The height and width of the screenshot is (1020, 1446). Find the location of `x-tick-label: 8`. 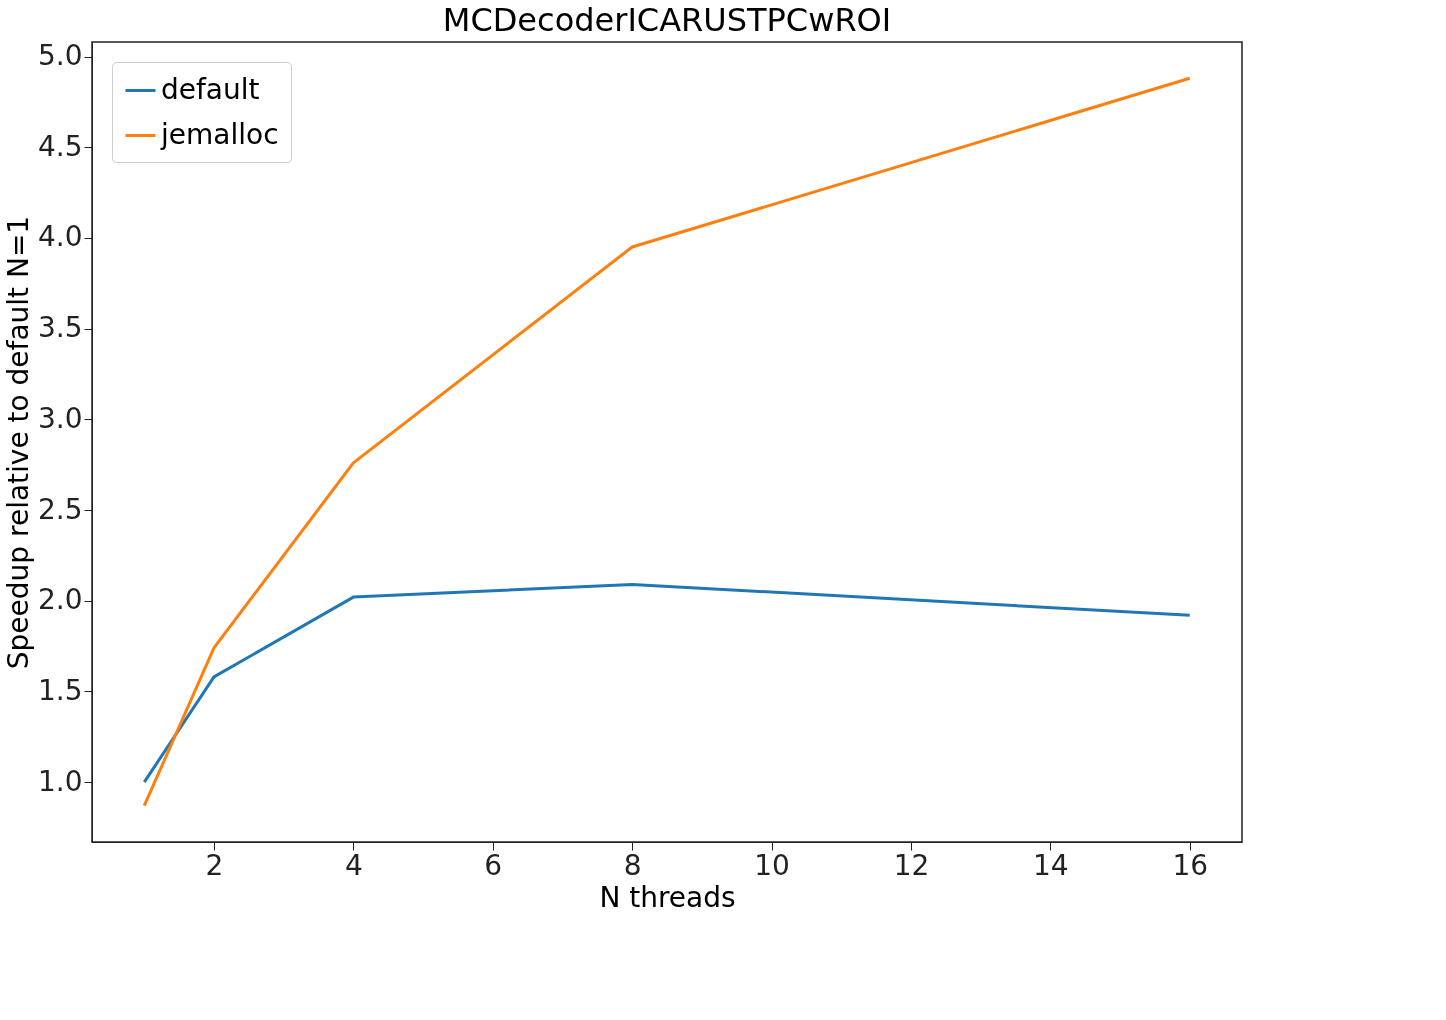

x-tick-label: 8 is located at coordinates (632, 865).